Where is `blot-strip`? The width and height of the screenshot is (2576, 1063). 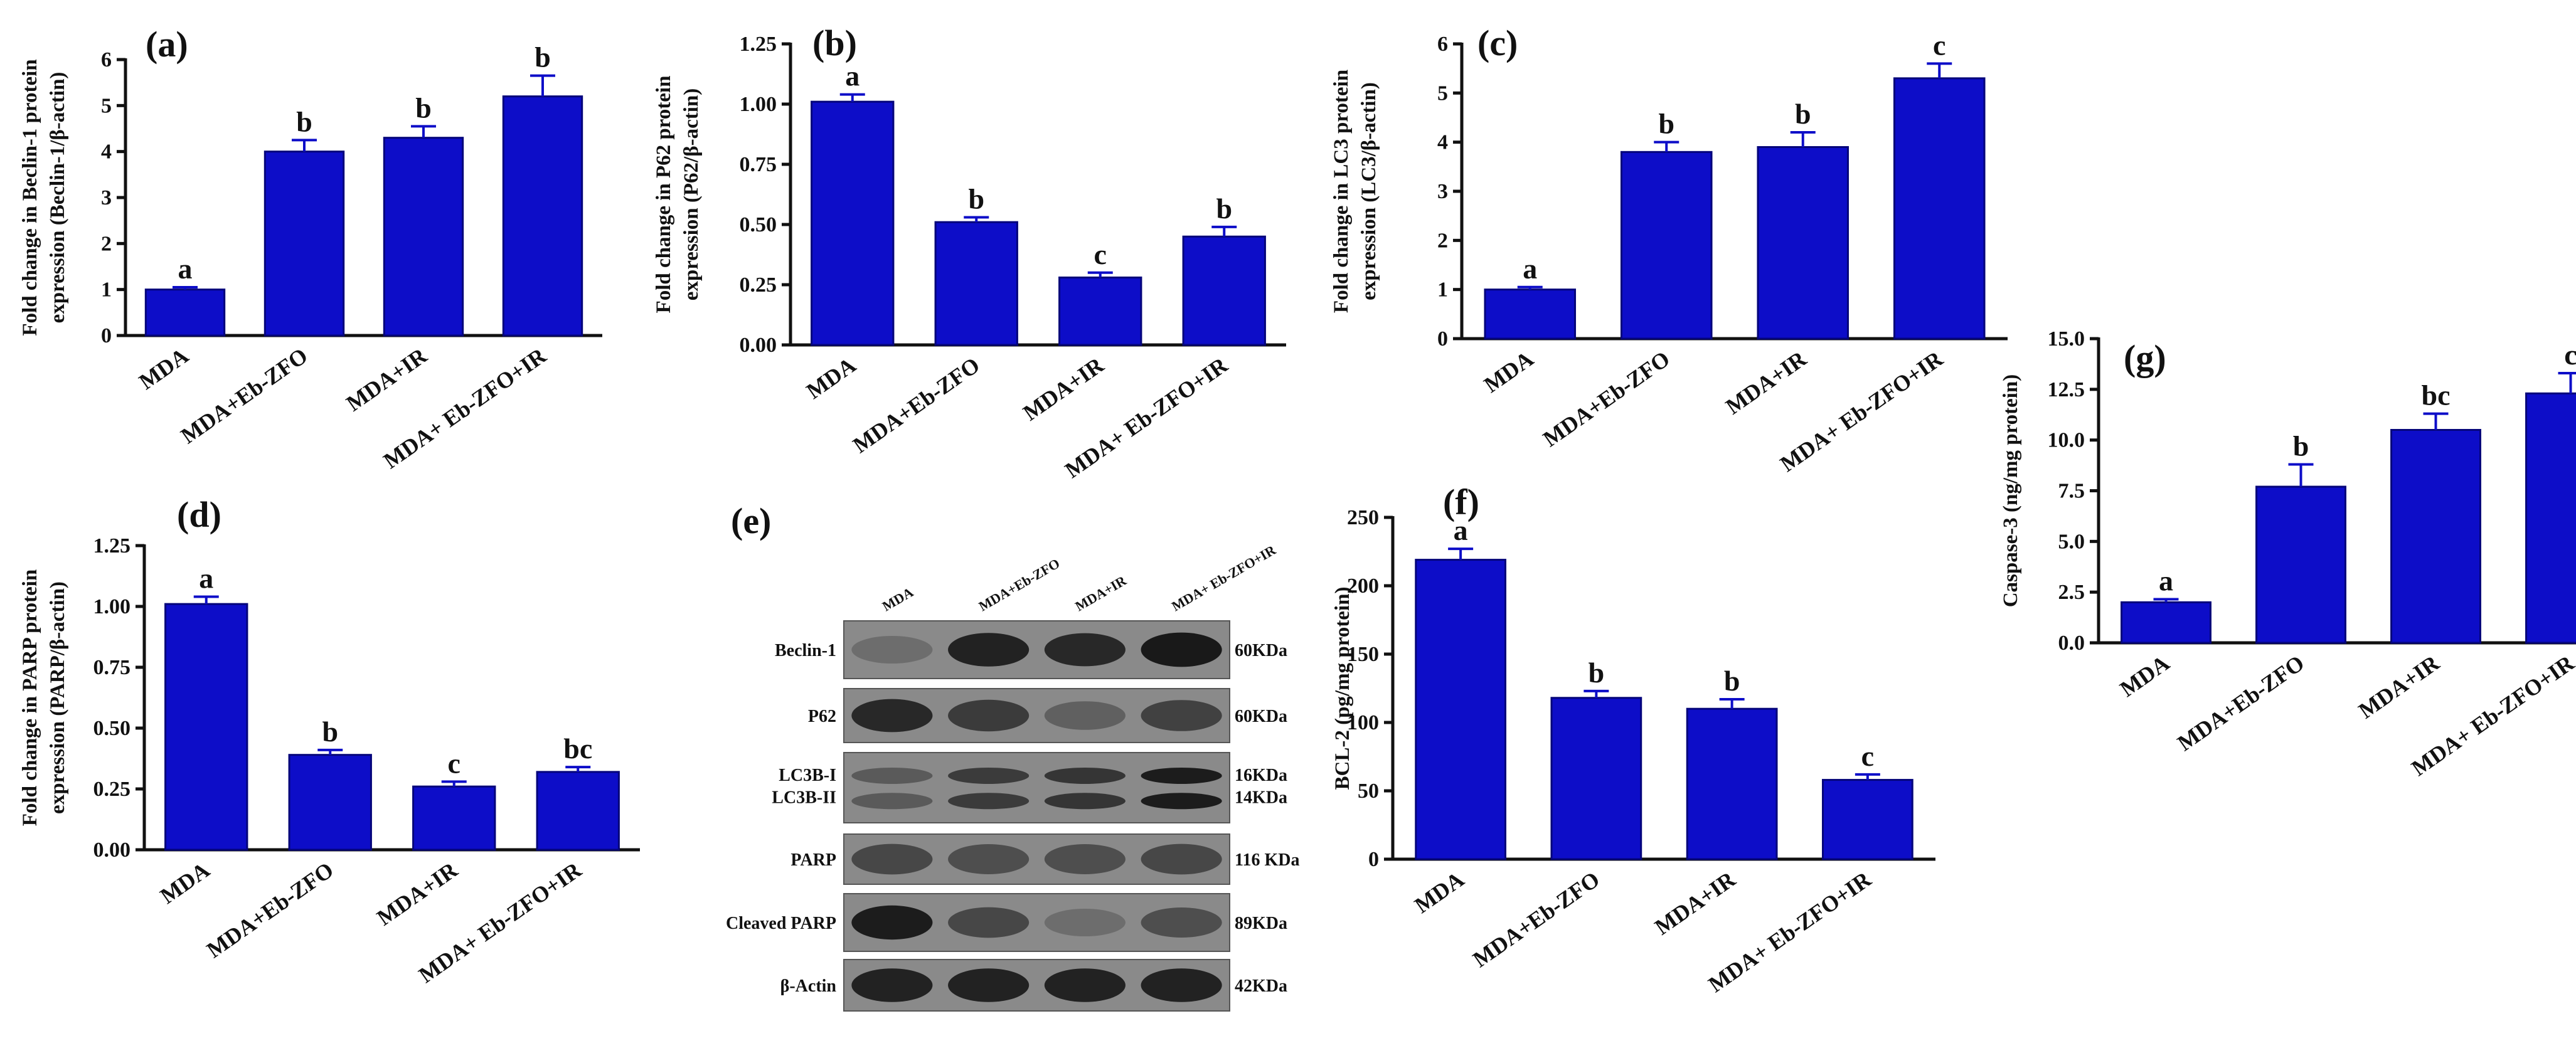 blot-strip is located at coordinates (1037, 788).